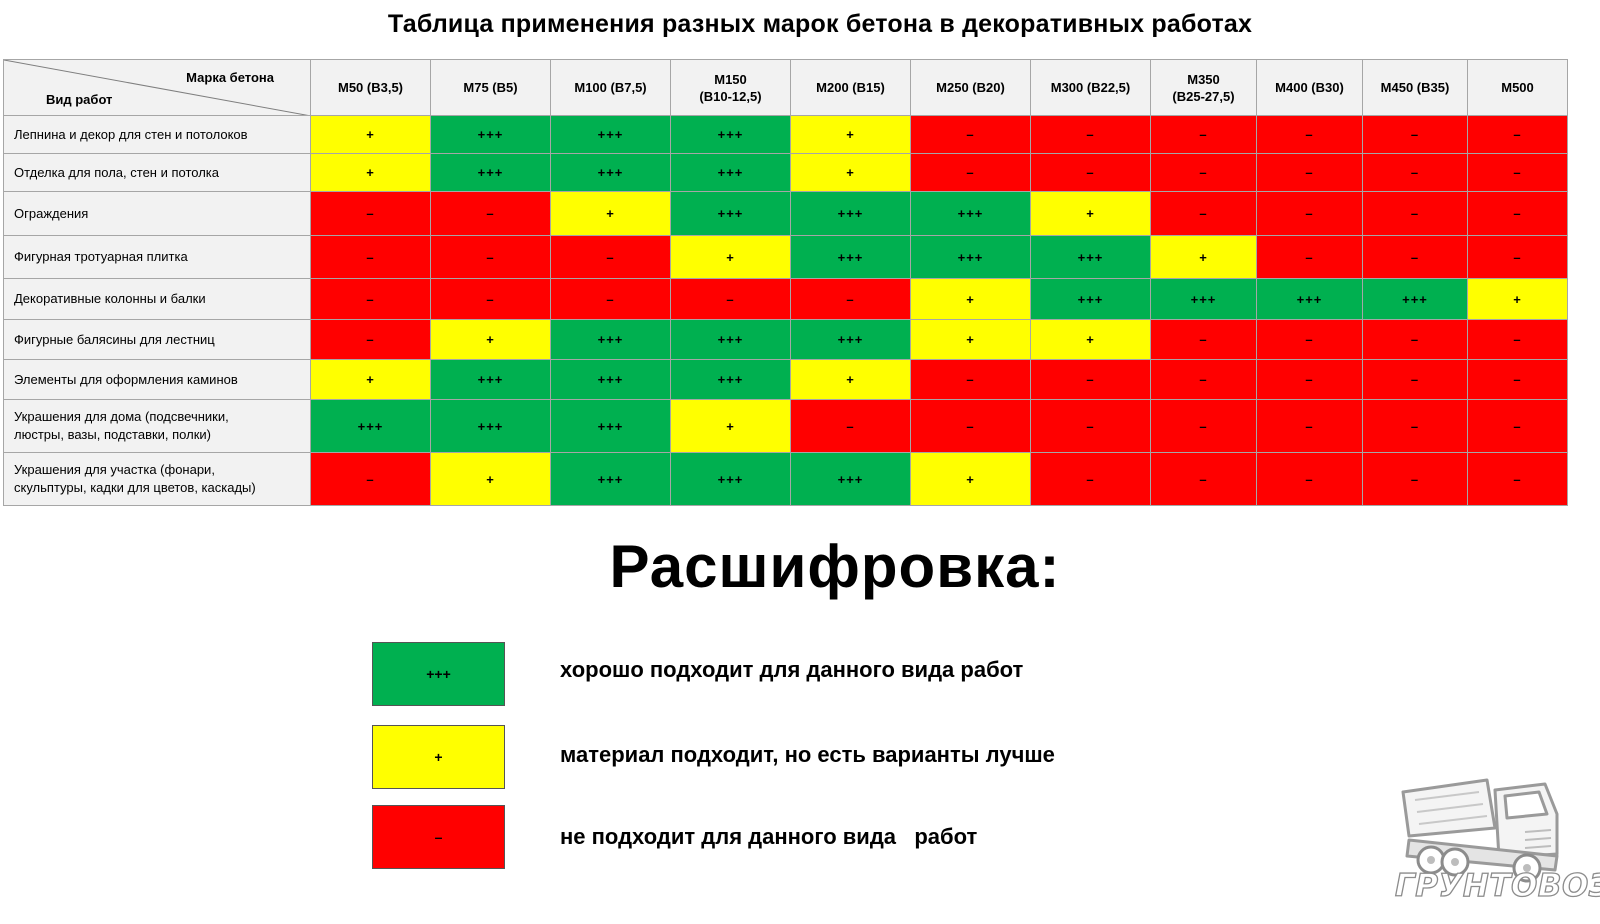 This screenshot has width=1600, height=924. What do you see at coordinates (438, 757) in the screenshot?
I see `legend-swatch-ok: +` at bounding box center [438, 757].